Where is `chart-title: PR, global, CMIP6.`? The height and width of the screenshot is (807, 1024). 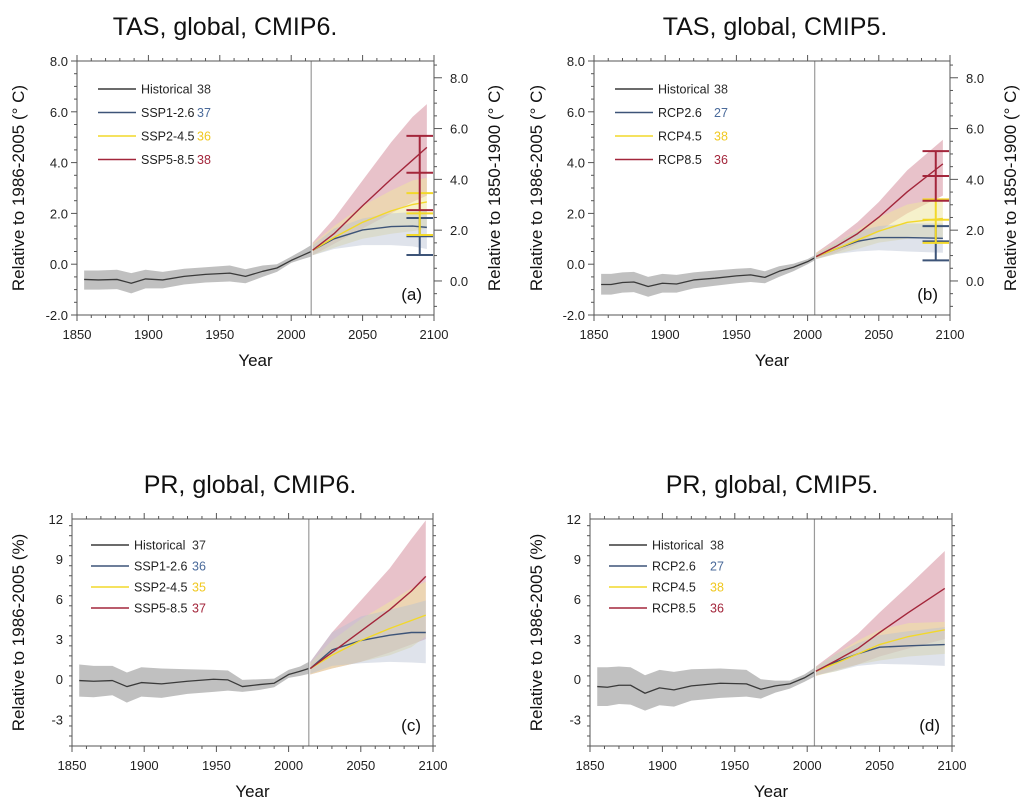 chart-title: PR, global, CMIP6. is located at coordinates (250, 485).